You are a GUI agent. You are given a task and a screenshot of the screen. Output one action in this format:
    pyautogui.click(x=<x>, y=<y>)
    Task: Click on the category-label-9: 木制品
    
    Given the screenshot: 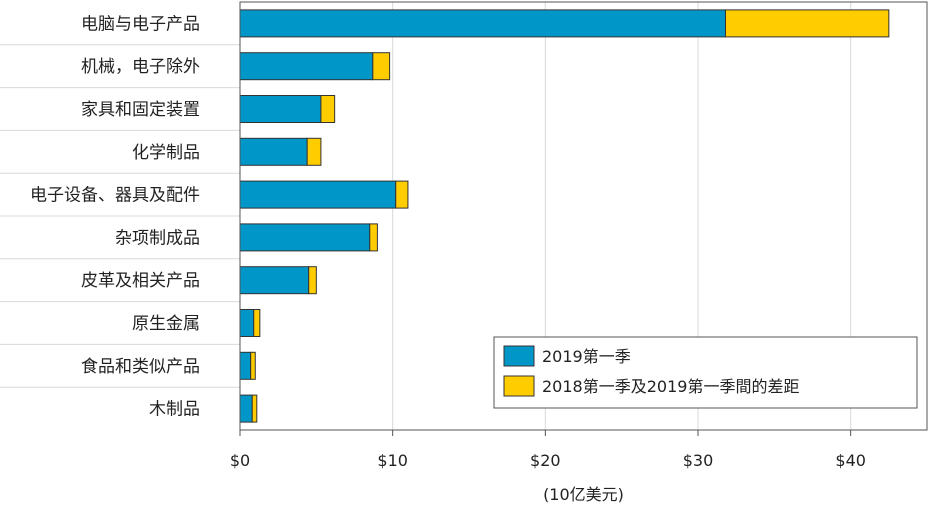 What is the action you would take?
    pyautogui.click(x=174, y=410)
    